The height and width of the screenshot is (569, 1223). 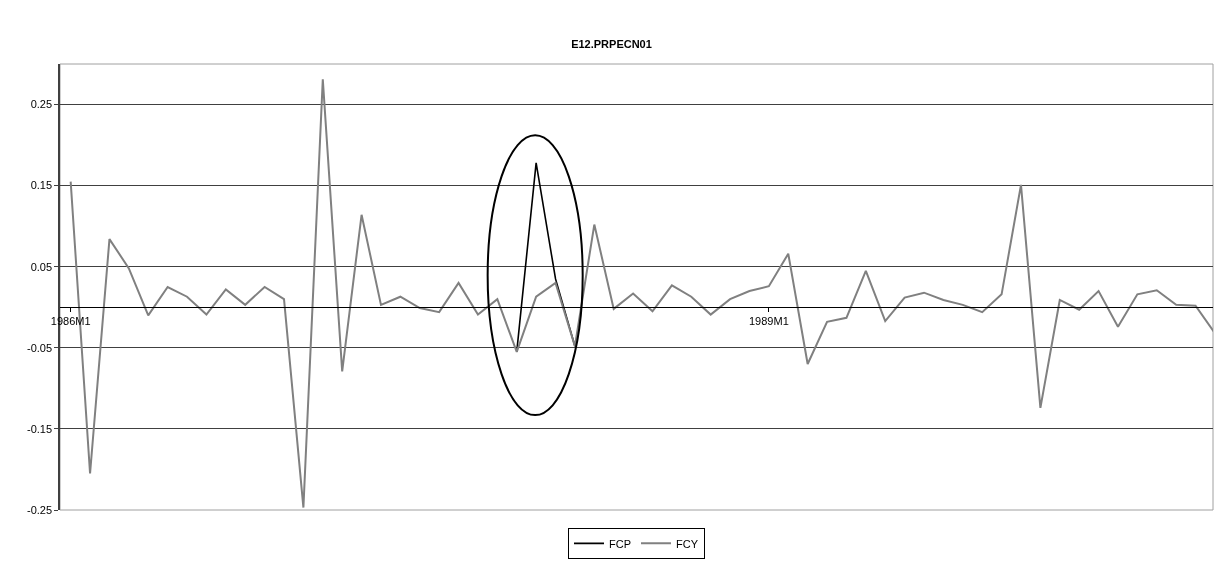 I want to click on y-tick-label: -0.15, so click(x=39, y=428).